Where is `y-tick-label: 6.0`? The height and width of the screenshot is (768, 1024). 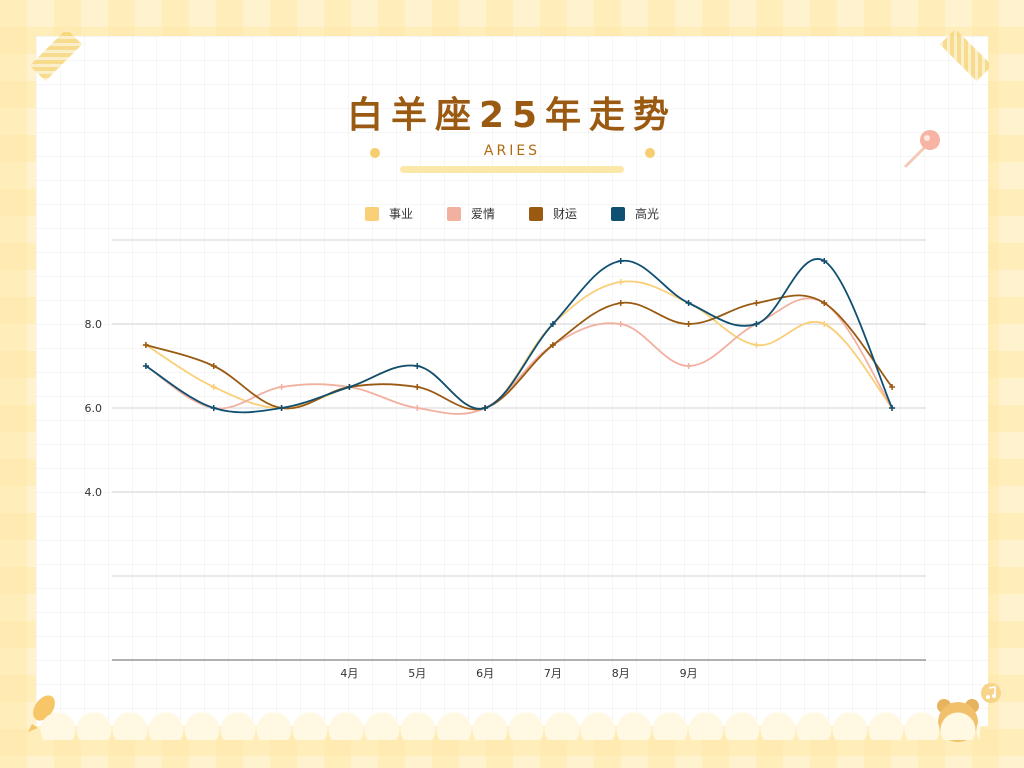
y-tick-label: 6.0 is located at coordinates (94, 408).